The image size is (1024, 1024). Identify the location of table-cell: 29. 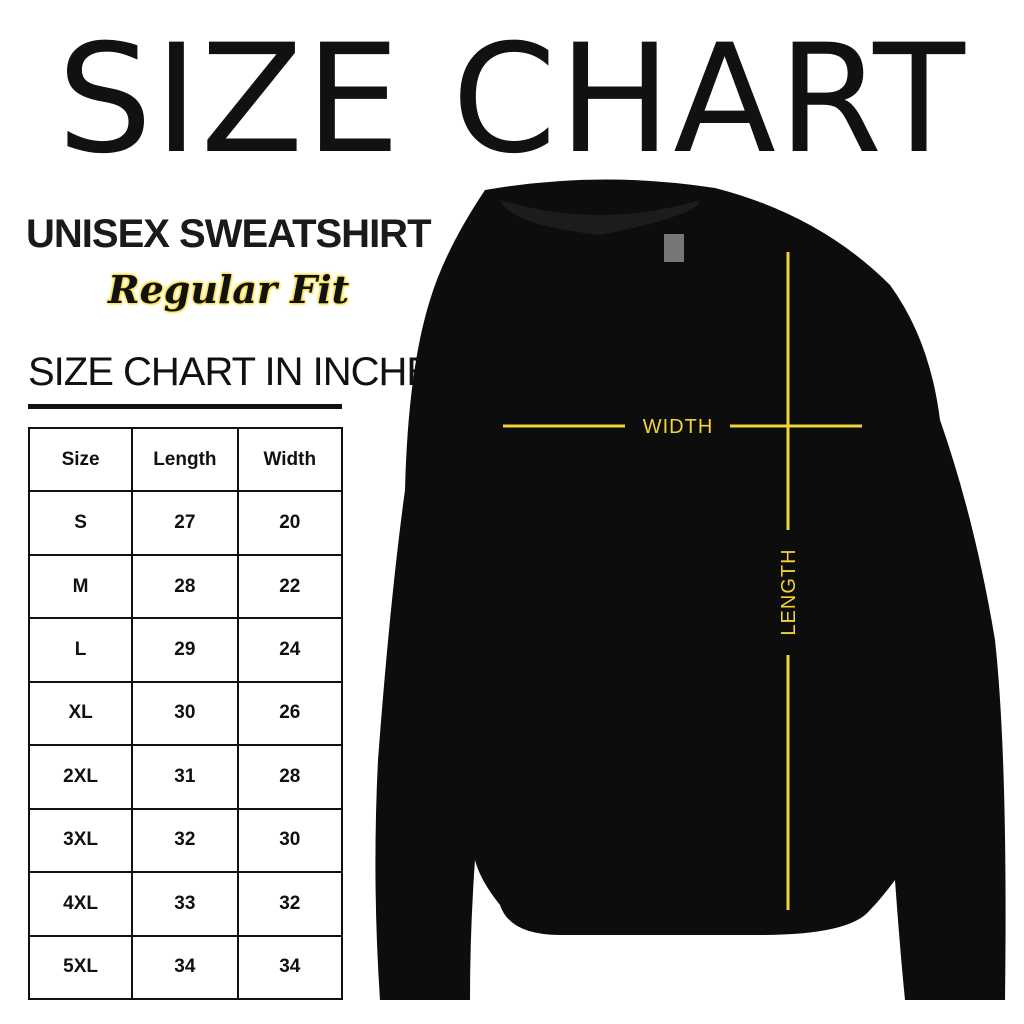
(185, 650).